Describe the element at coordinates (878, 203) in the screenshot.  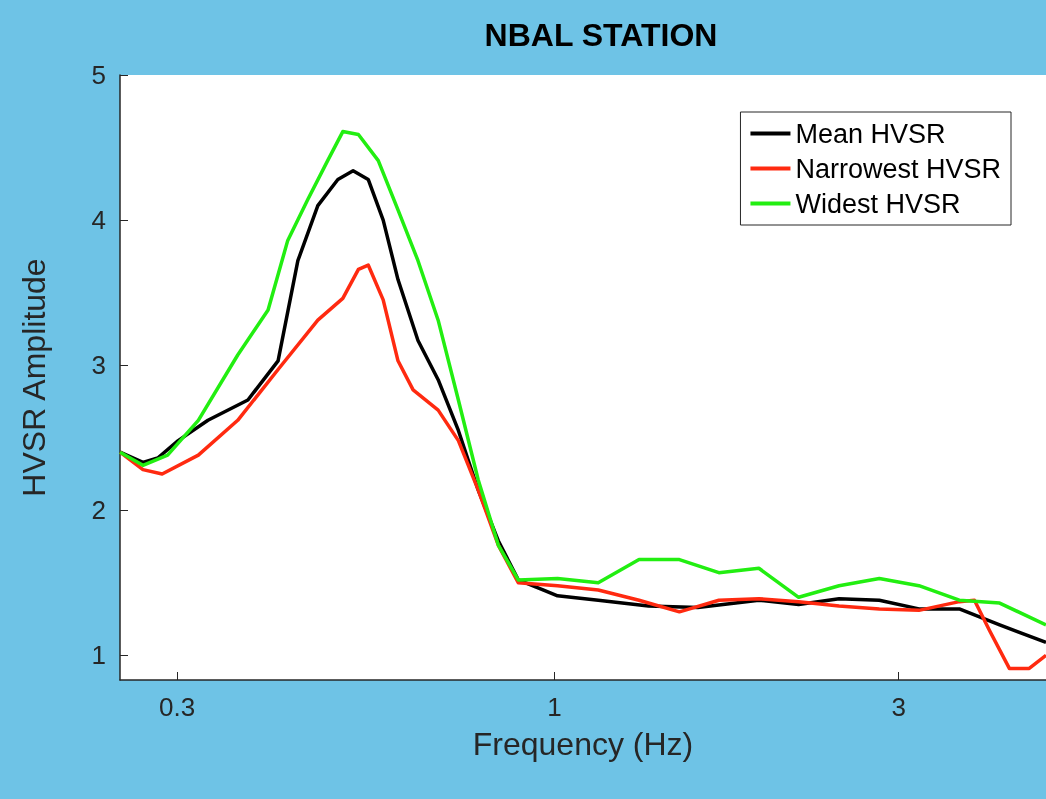
I see `legend-label: Widest HVSR` at that location.